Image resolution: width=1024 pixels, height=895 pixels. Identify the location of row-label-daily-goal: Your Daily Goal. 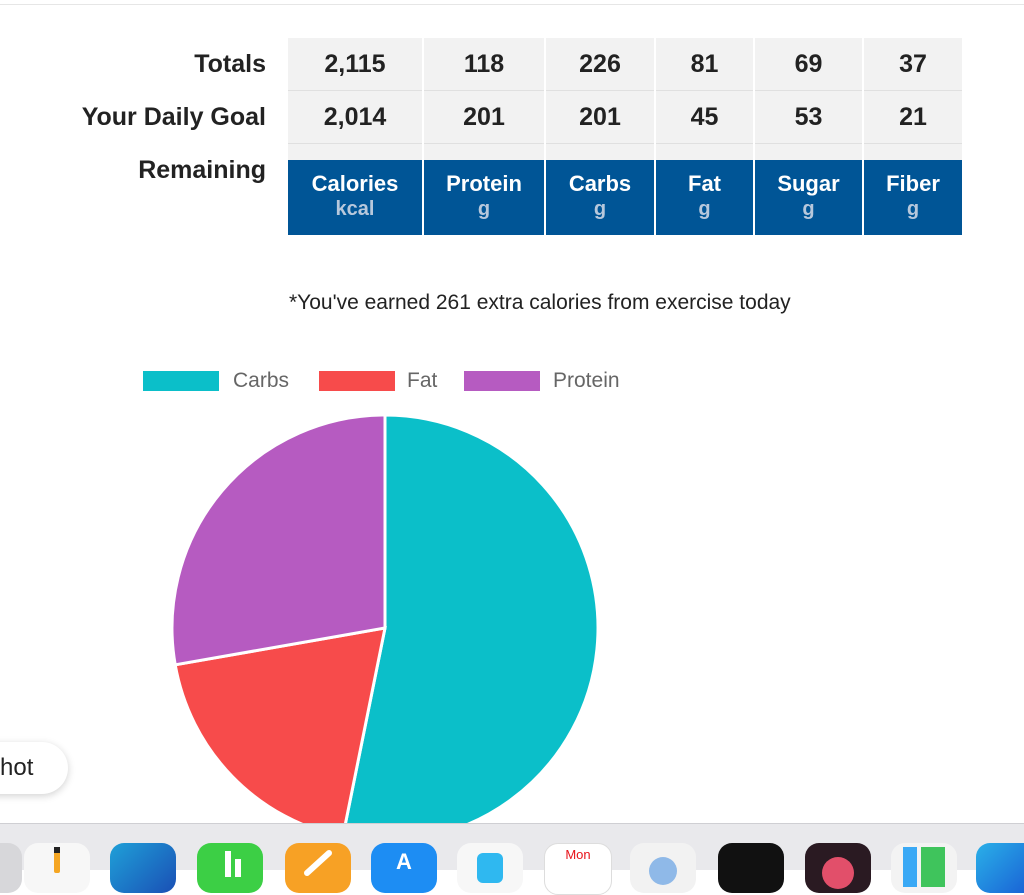
(173, 117).